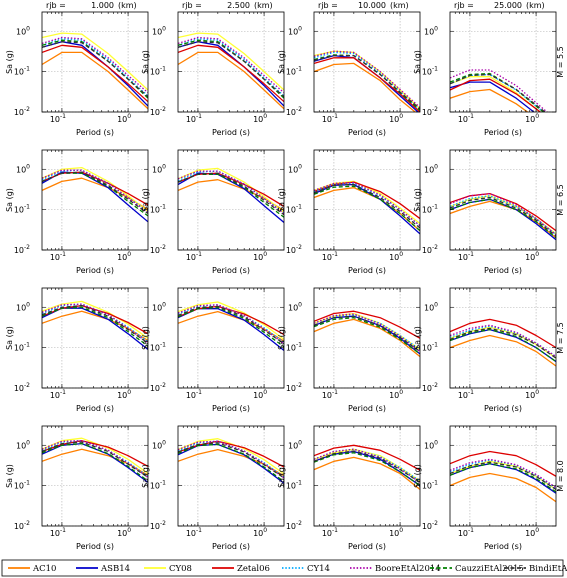 This screenshot has width=567, height=578. What do you see at coordinates (499, 5) in the screenshot?
I see `column-title: rjb = 25.000 (km)` at bounding box center [499, 5].